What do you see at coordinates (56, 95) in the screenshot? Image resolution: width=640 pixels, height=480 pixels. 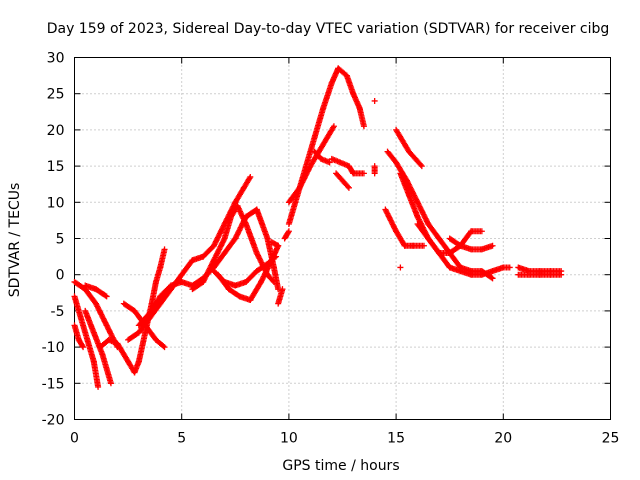 I see `y-tick-label: 25` at bounding box center [56, 95].